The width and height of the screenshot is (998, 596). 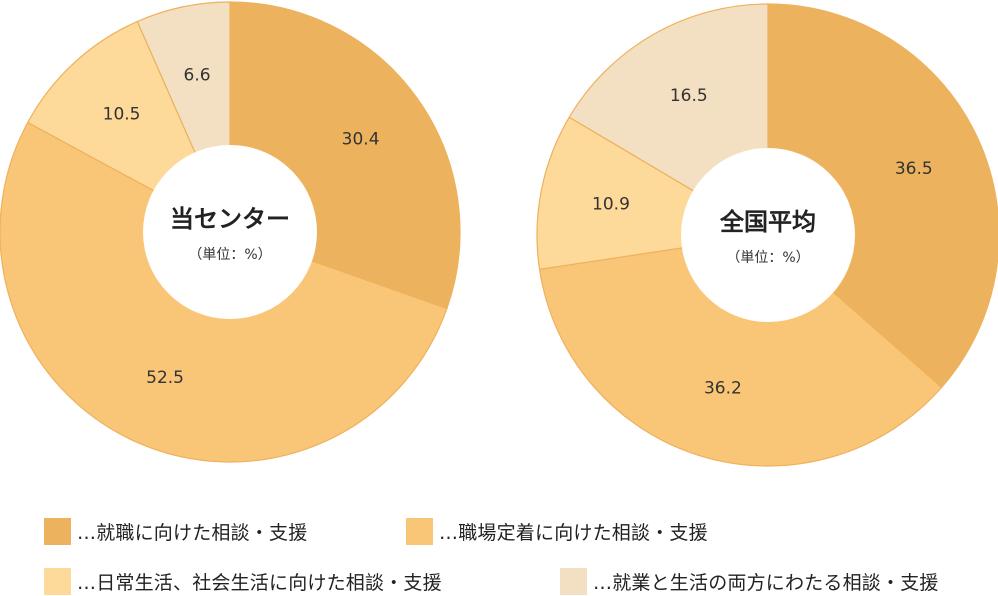 I want to click on slice-label-2-1: 36.5, so click(x=914, y=169).